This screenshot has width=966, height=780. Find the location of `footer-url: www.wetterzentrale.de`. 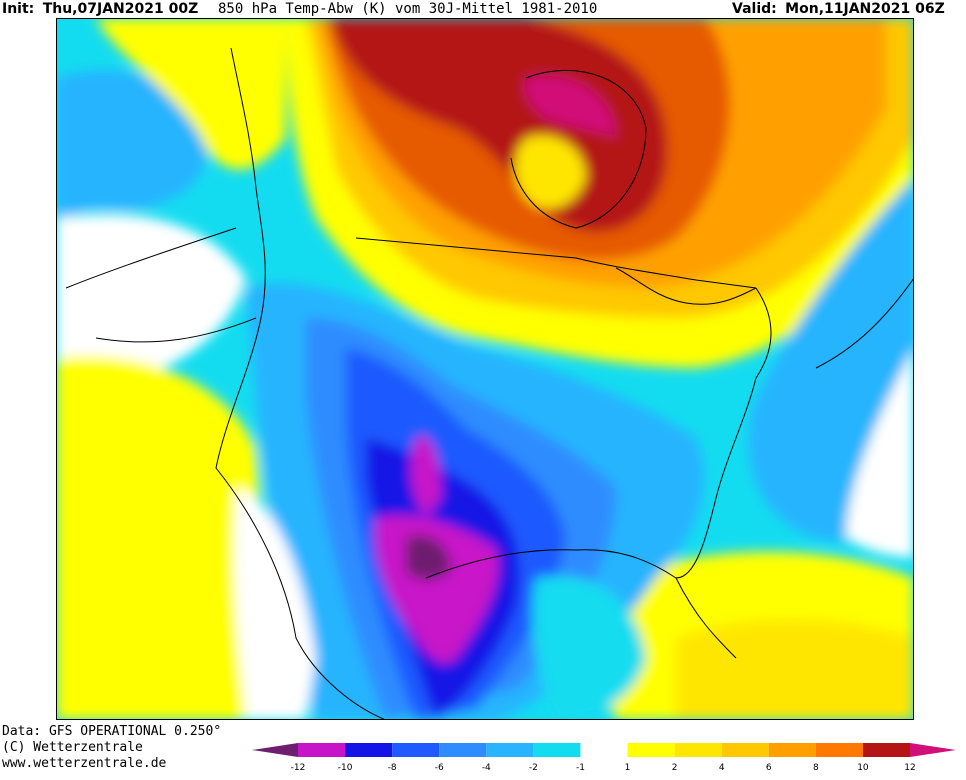

footer-url: www.wetterzentrale.de is located at coordinates (84, 763).